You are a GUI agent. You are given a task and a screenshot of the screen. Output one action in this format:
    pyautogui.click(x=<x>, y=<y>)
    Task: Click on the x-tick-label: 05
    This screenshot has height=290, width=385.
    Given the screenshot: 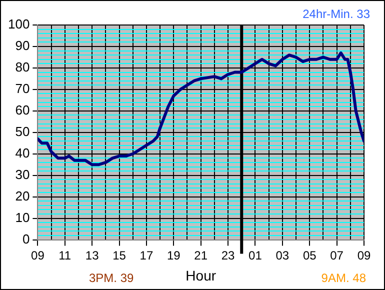 What is the action you would take?
    pyautogui.click(x=309, y=255)
    